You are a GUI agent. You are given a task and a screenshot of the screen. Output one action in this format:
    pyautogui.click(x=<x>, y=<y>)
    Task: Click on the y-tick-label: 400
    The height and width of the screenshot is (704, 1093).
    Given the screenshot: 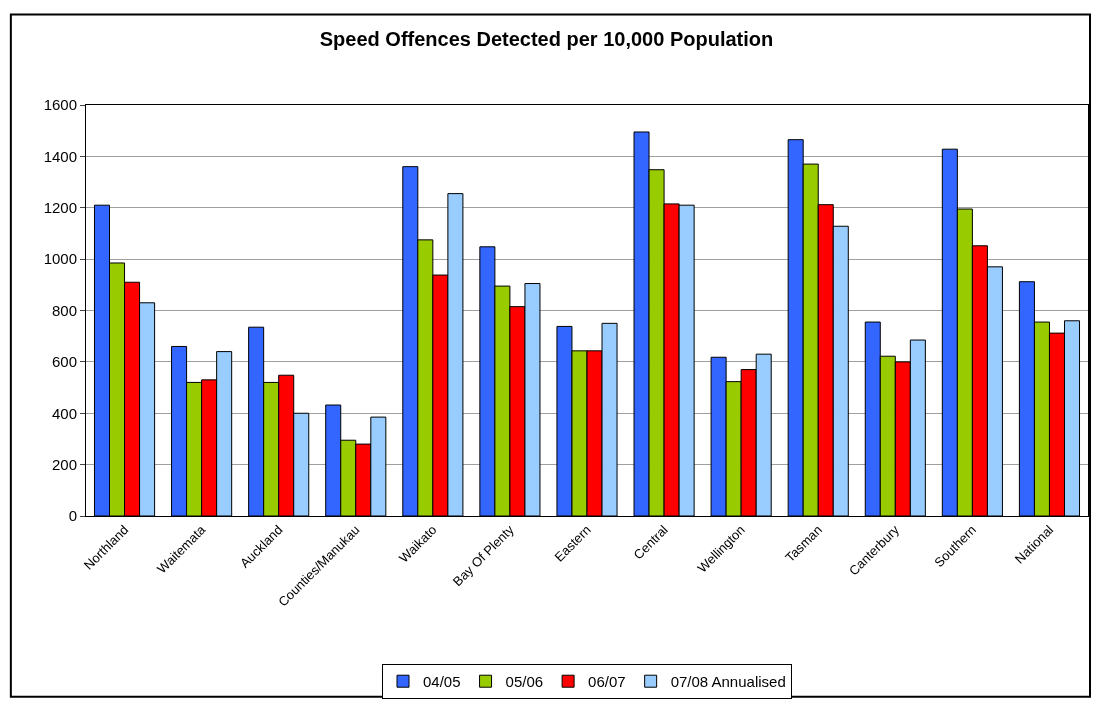 What is the action you would take?
    pyautogui.click(x=64, y=413)
    